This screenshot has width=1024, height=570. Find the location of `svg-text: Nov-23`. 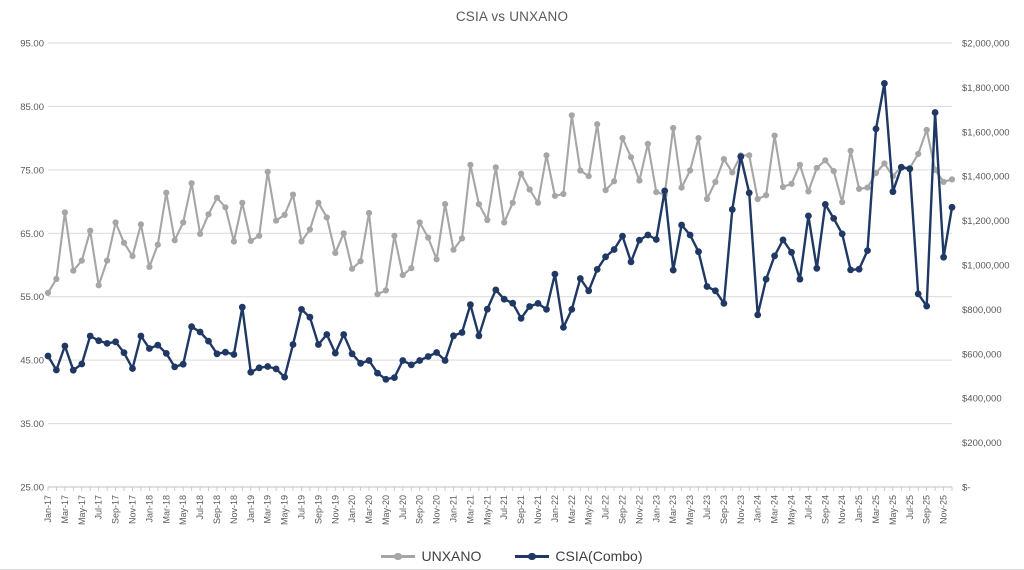

svg-text: Nov-23 is located at coordinates (741, 509).